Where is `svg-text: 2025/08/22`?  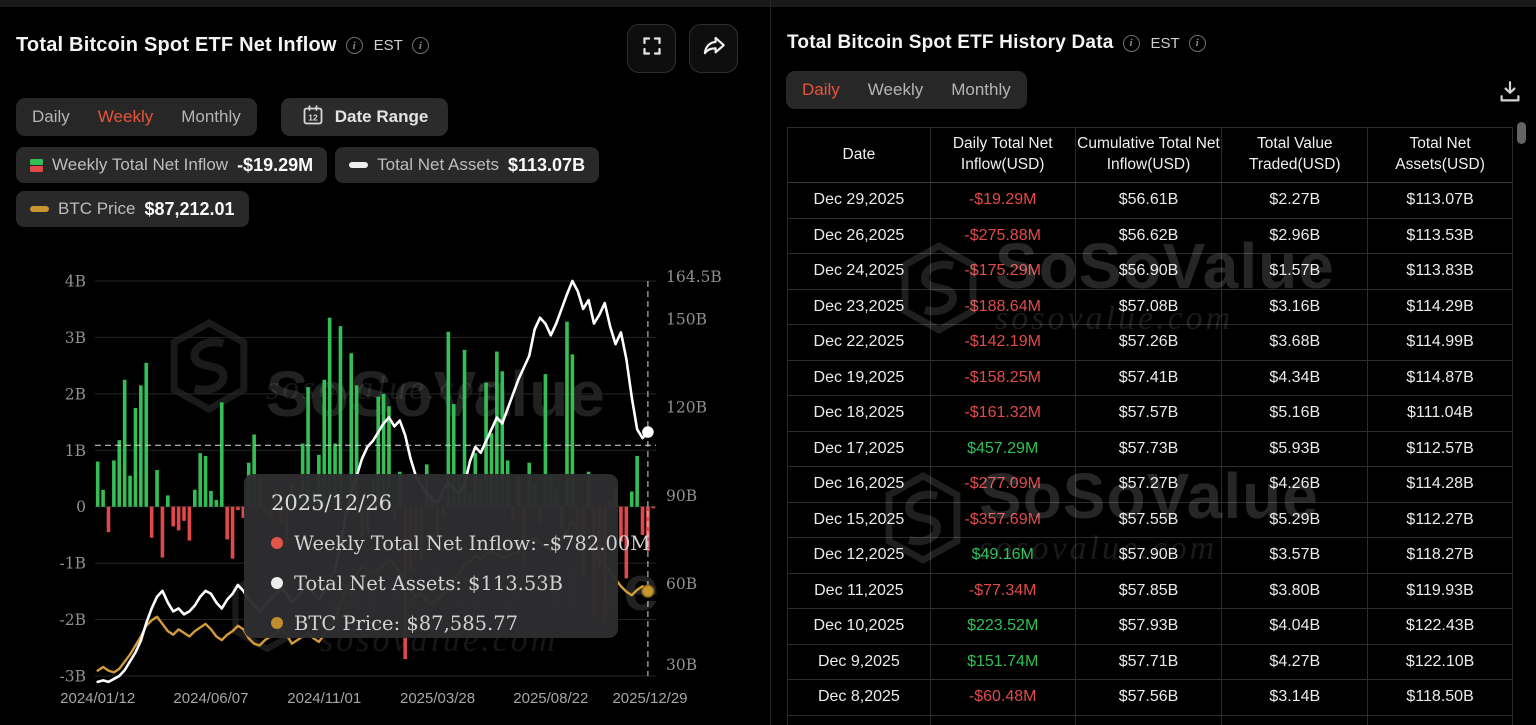
svg-text: 2025/08/22 is located at coordinates (550, 698).